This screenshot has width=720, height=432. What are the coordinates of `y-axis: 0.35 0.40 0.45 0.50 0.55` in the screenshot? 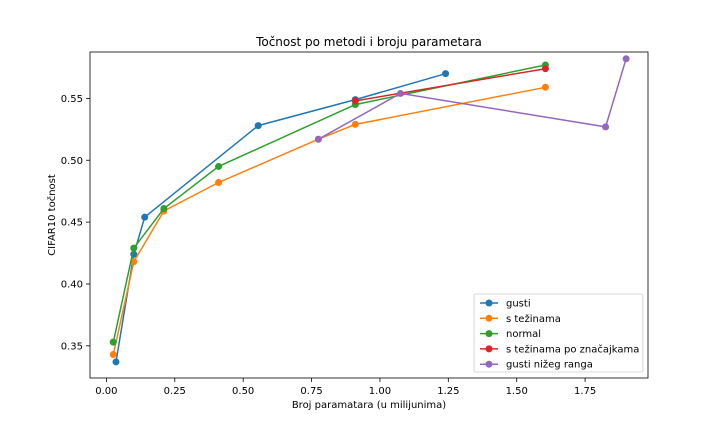 It's located at (75, 223).